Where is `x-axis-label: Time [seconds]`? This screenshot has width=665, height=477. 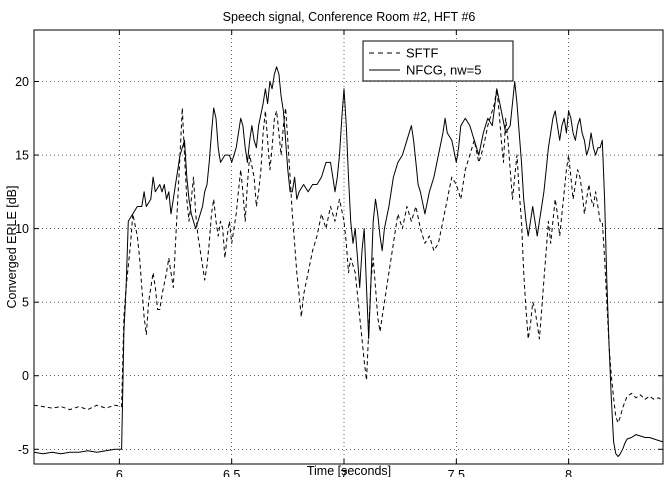
x-axis-label: Time [seconds] is located at coordinates (349, 470).